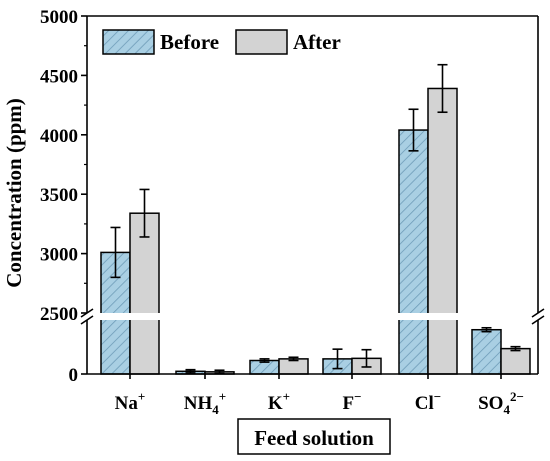 Image resolution: width=550 pixels, height=461 pixels. I want to click on x-tick-label: SO42−, so click(501, 403).